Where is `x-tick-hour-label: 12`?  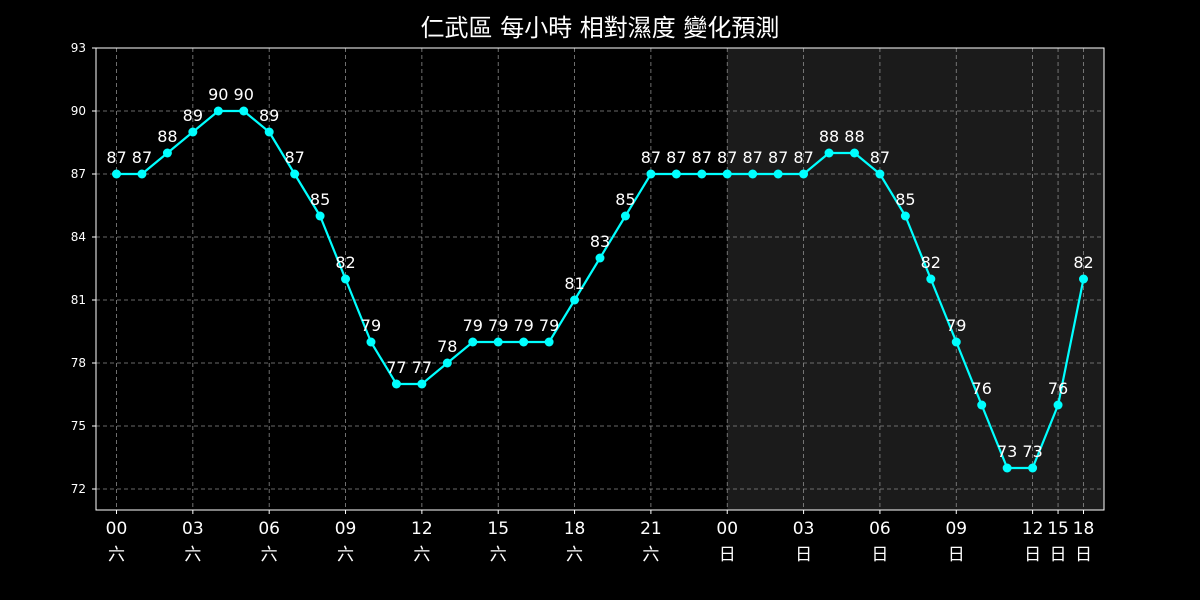
x-tick-hour-label: 12 is located at coordinates (1033, 529).